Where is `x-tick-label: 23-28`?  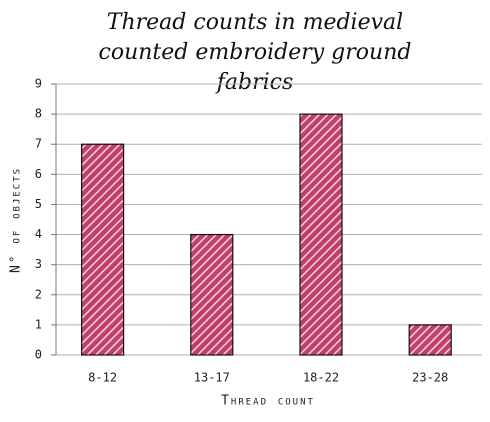
x-tick-label: 23-28 is located at coordinates (430, 378).